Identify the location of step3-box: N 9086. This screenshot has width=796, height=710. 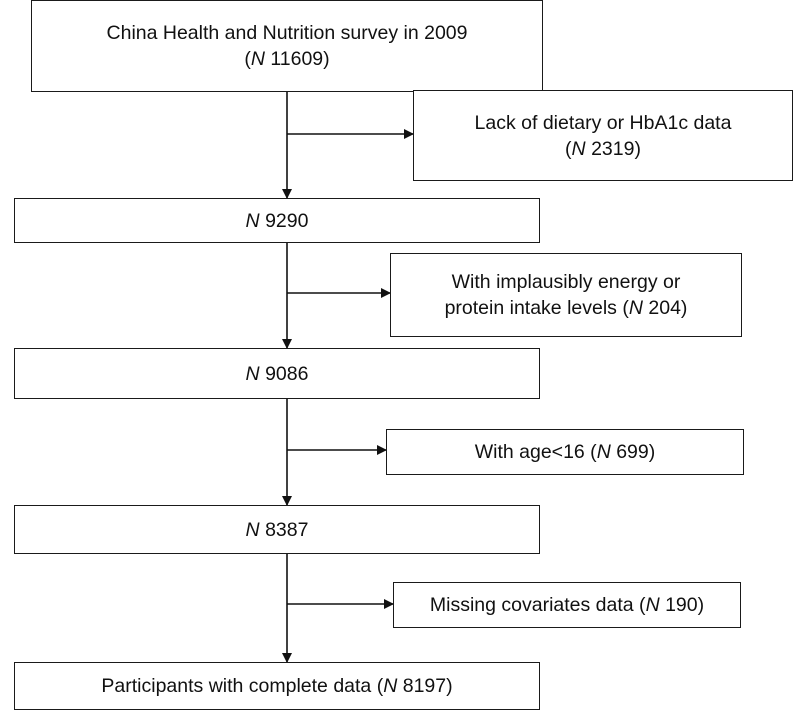
(277, 373).